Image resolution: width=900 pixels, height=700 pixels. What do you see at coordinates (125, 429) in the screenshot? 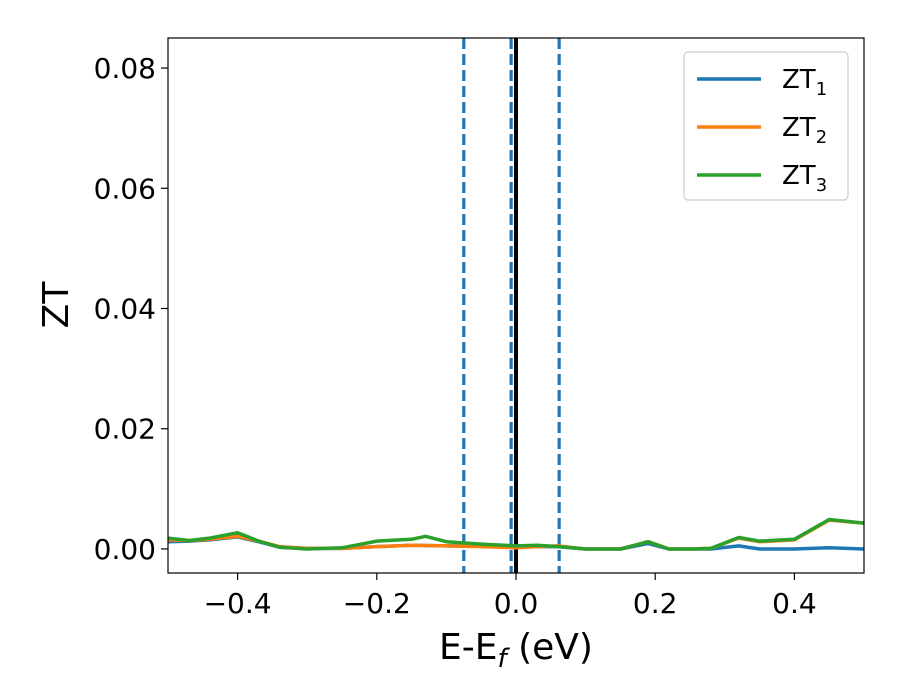
I see `y-tick-label: 0.02` at bounding box center [125, 429].